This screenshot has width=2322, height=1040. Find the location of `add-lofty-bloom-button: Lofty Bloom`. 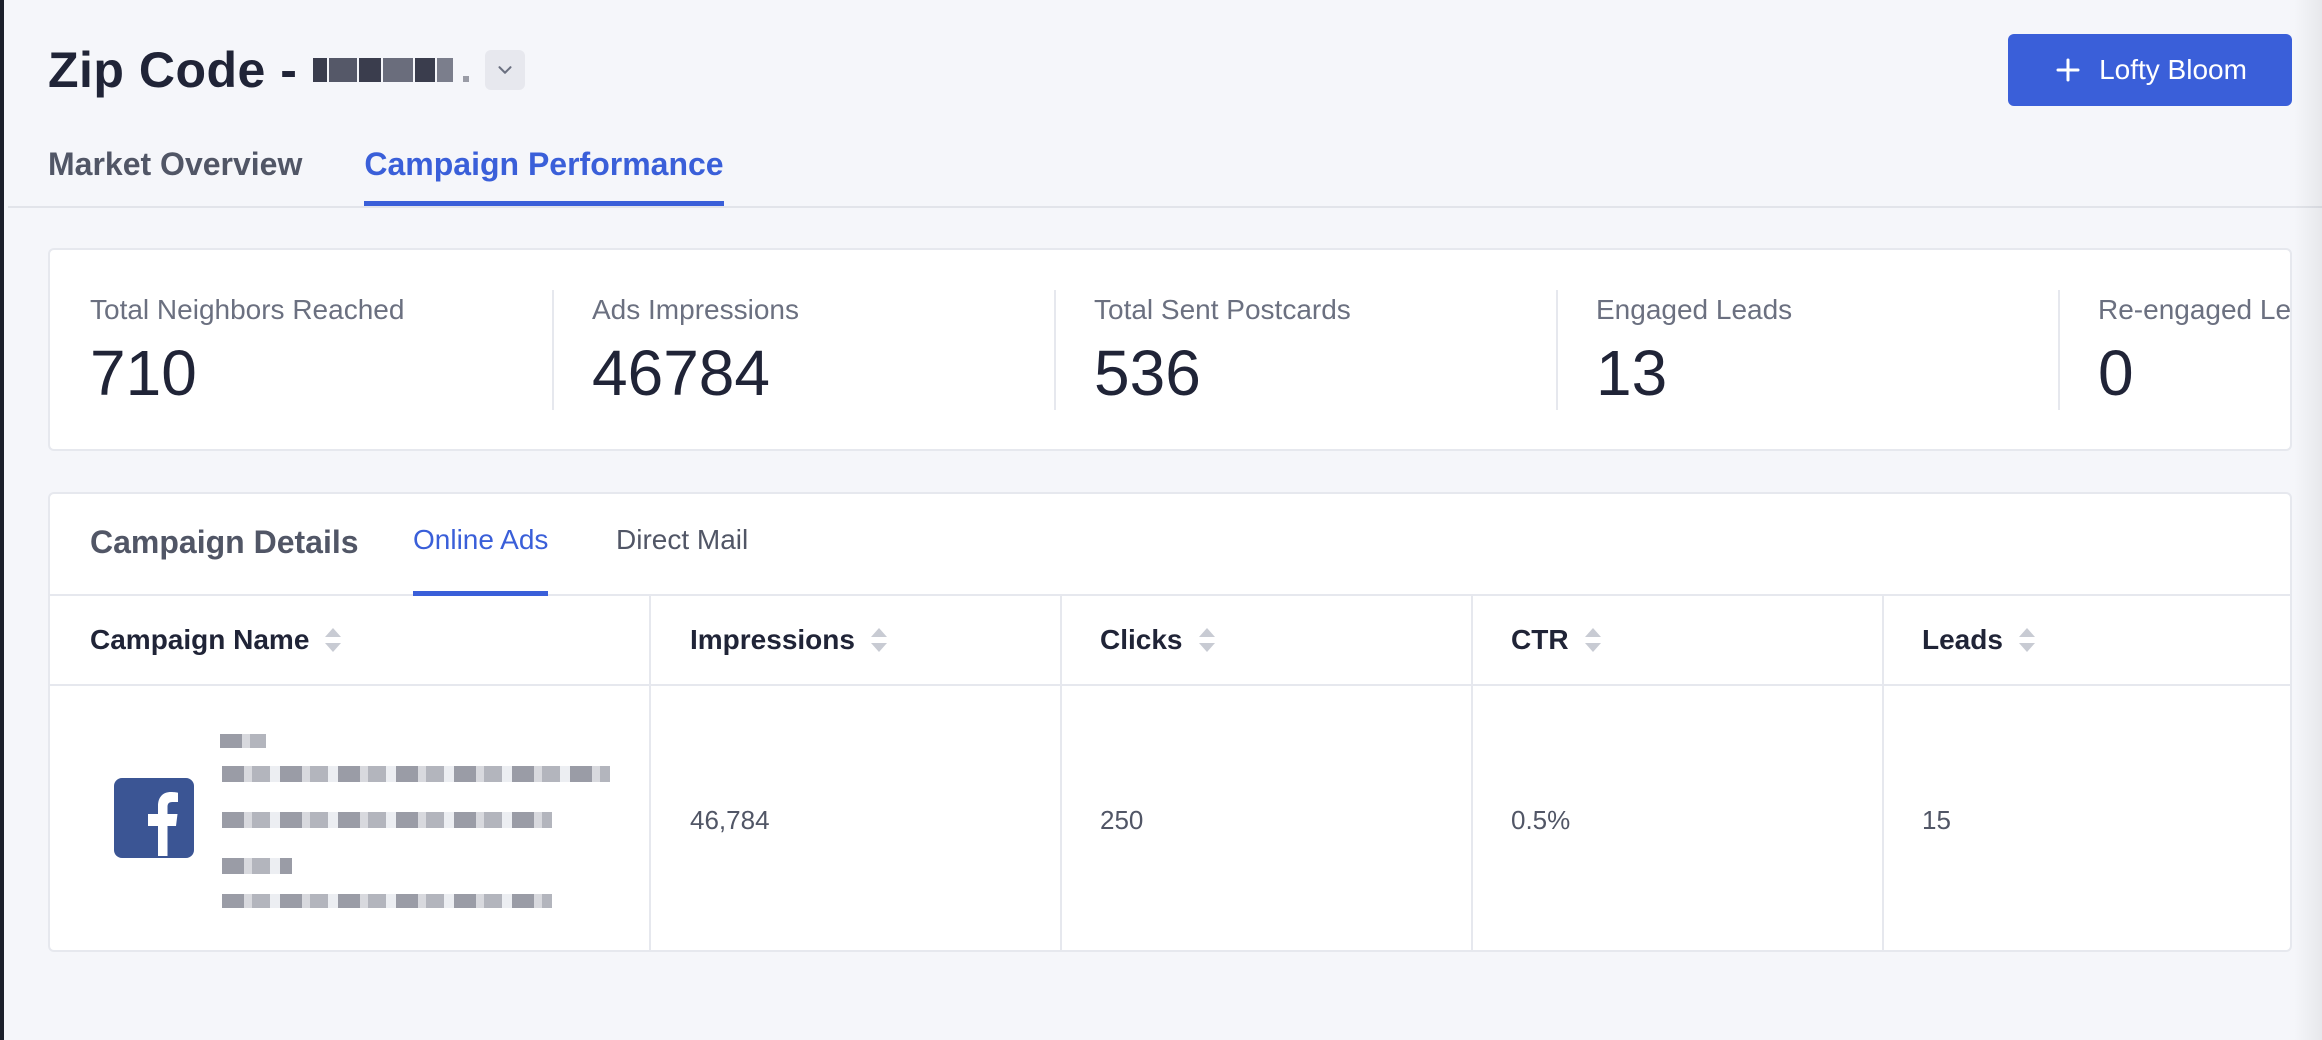

add-lofty-bloom-button: Lofty Bloom is located at coordinates (2150, 70).